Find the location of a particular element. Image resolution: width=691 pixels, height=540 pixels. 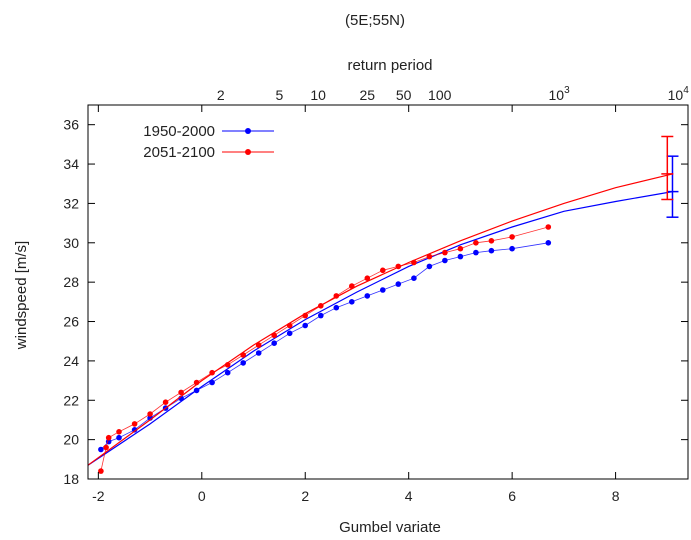

legend: 1950-2000 2051-2100 is located at coordinates (208, 142).